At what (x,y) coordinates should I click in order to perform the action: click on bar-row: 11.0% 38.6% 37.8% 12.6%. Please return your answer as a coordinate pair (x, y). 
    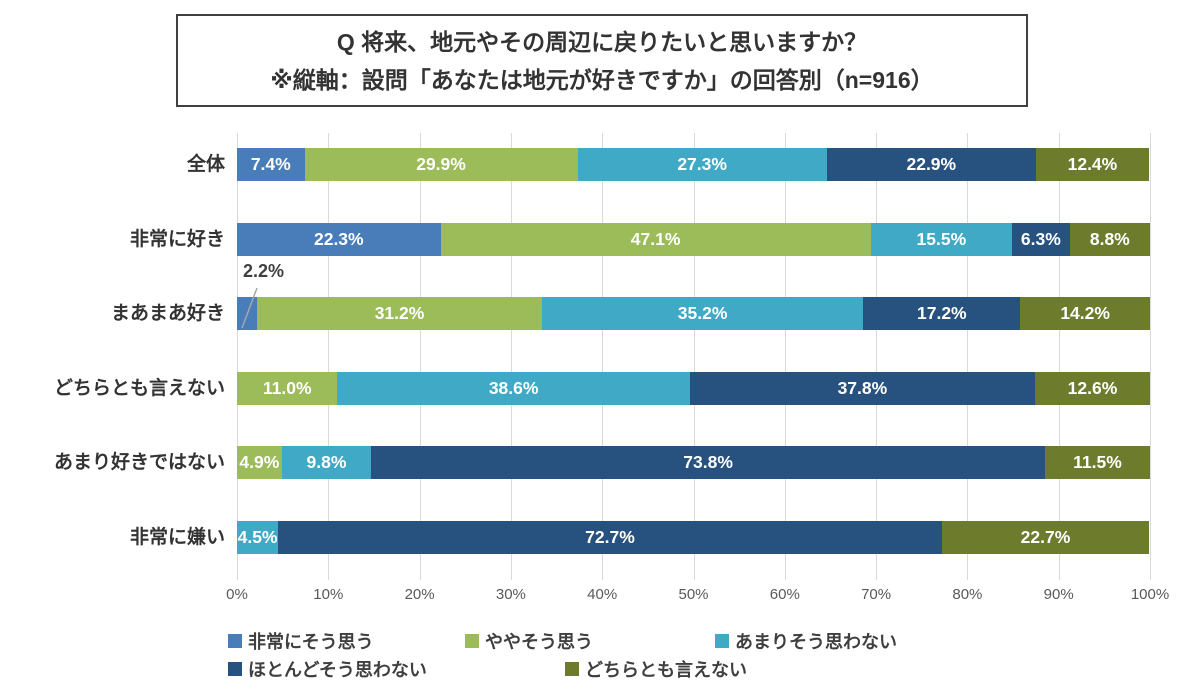
    Looking at the image, I should click on (693, 388).